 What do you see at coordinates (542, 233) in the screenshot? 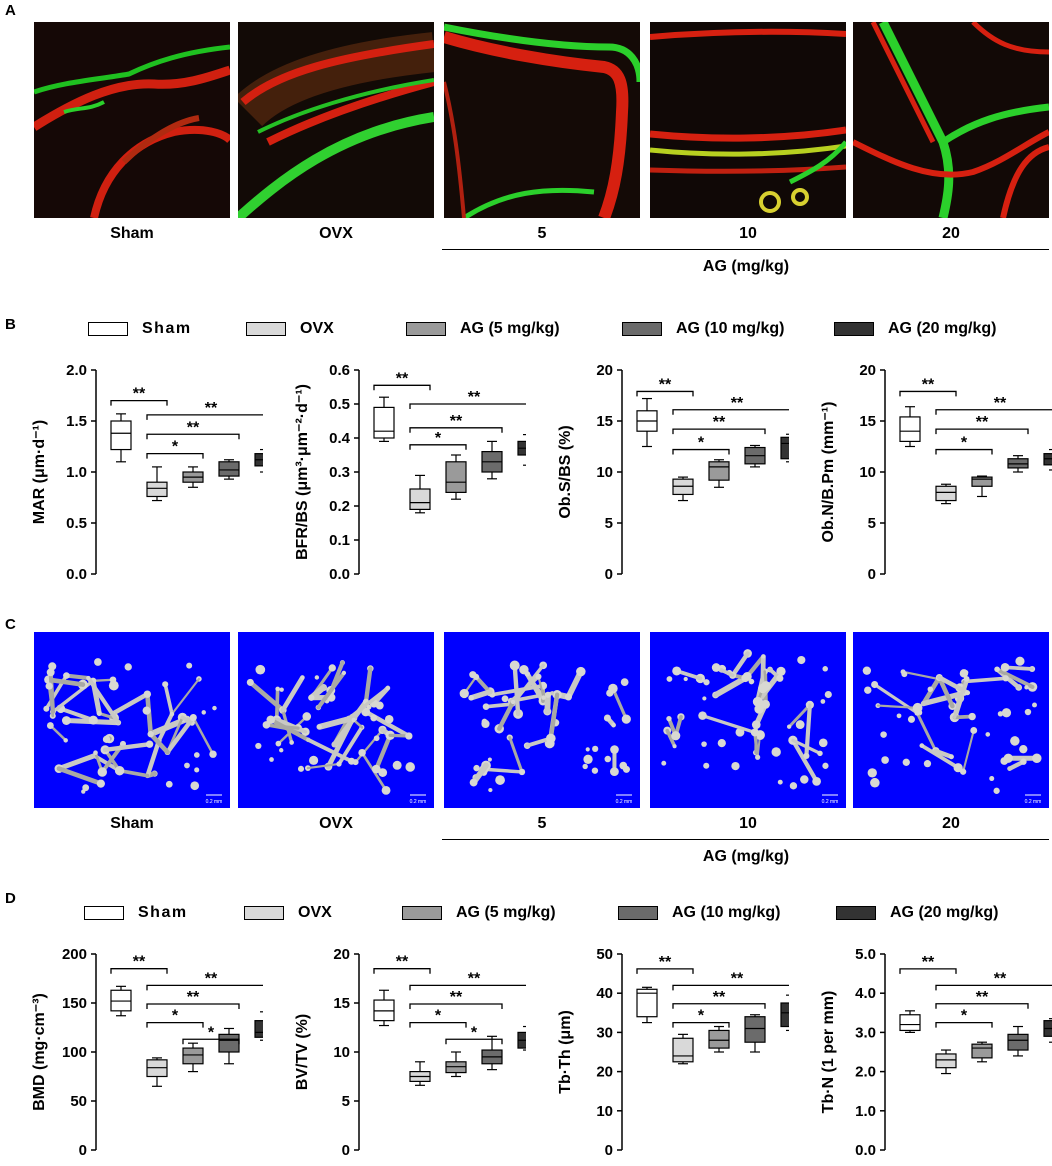
I see `caption-ag-5: 5` at bounding box center [542, 233].